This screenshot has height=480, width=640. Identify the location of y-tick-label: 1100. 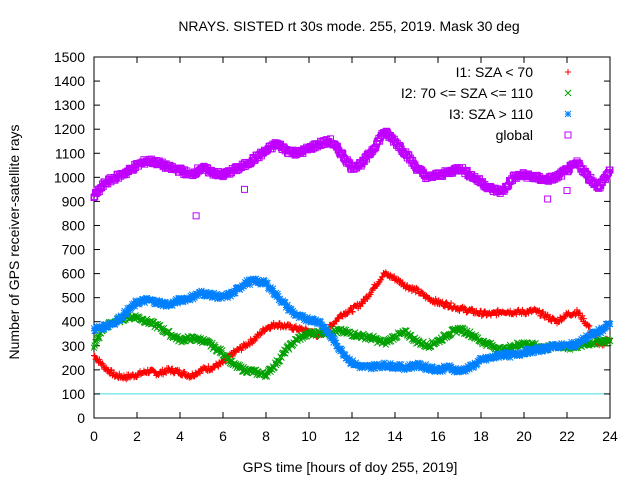
(70, 153).